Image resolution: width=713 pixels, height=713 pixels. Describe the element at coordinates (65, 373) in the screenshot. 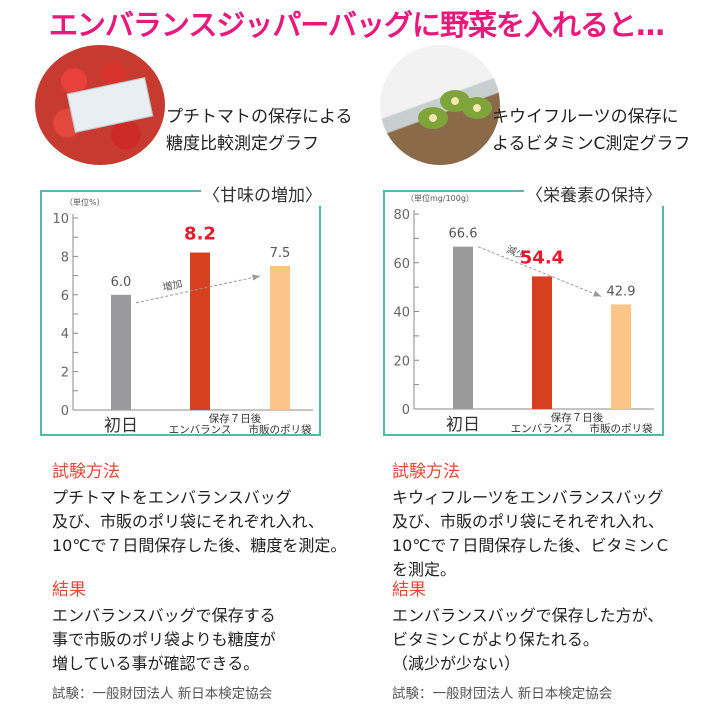

I see `y-tick-label: 2` at that location.